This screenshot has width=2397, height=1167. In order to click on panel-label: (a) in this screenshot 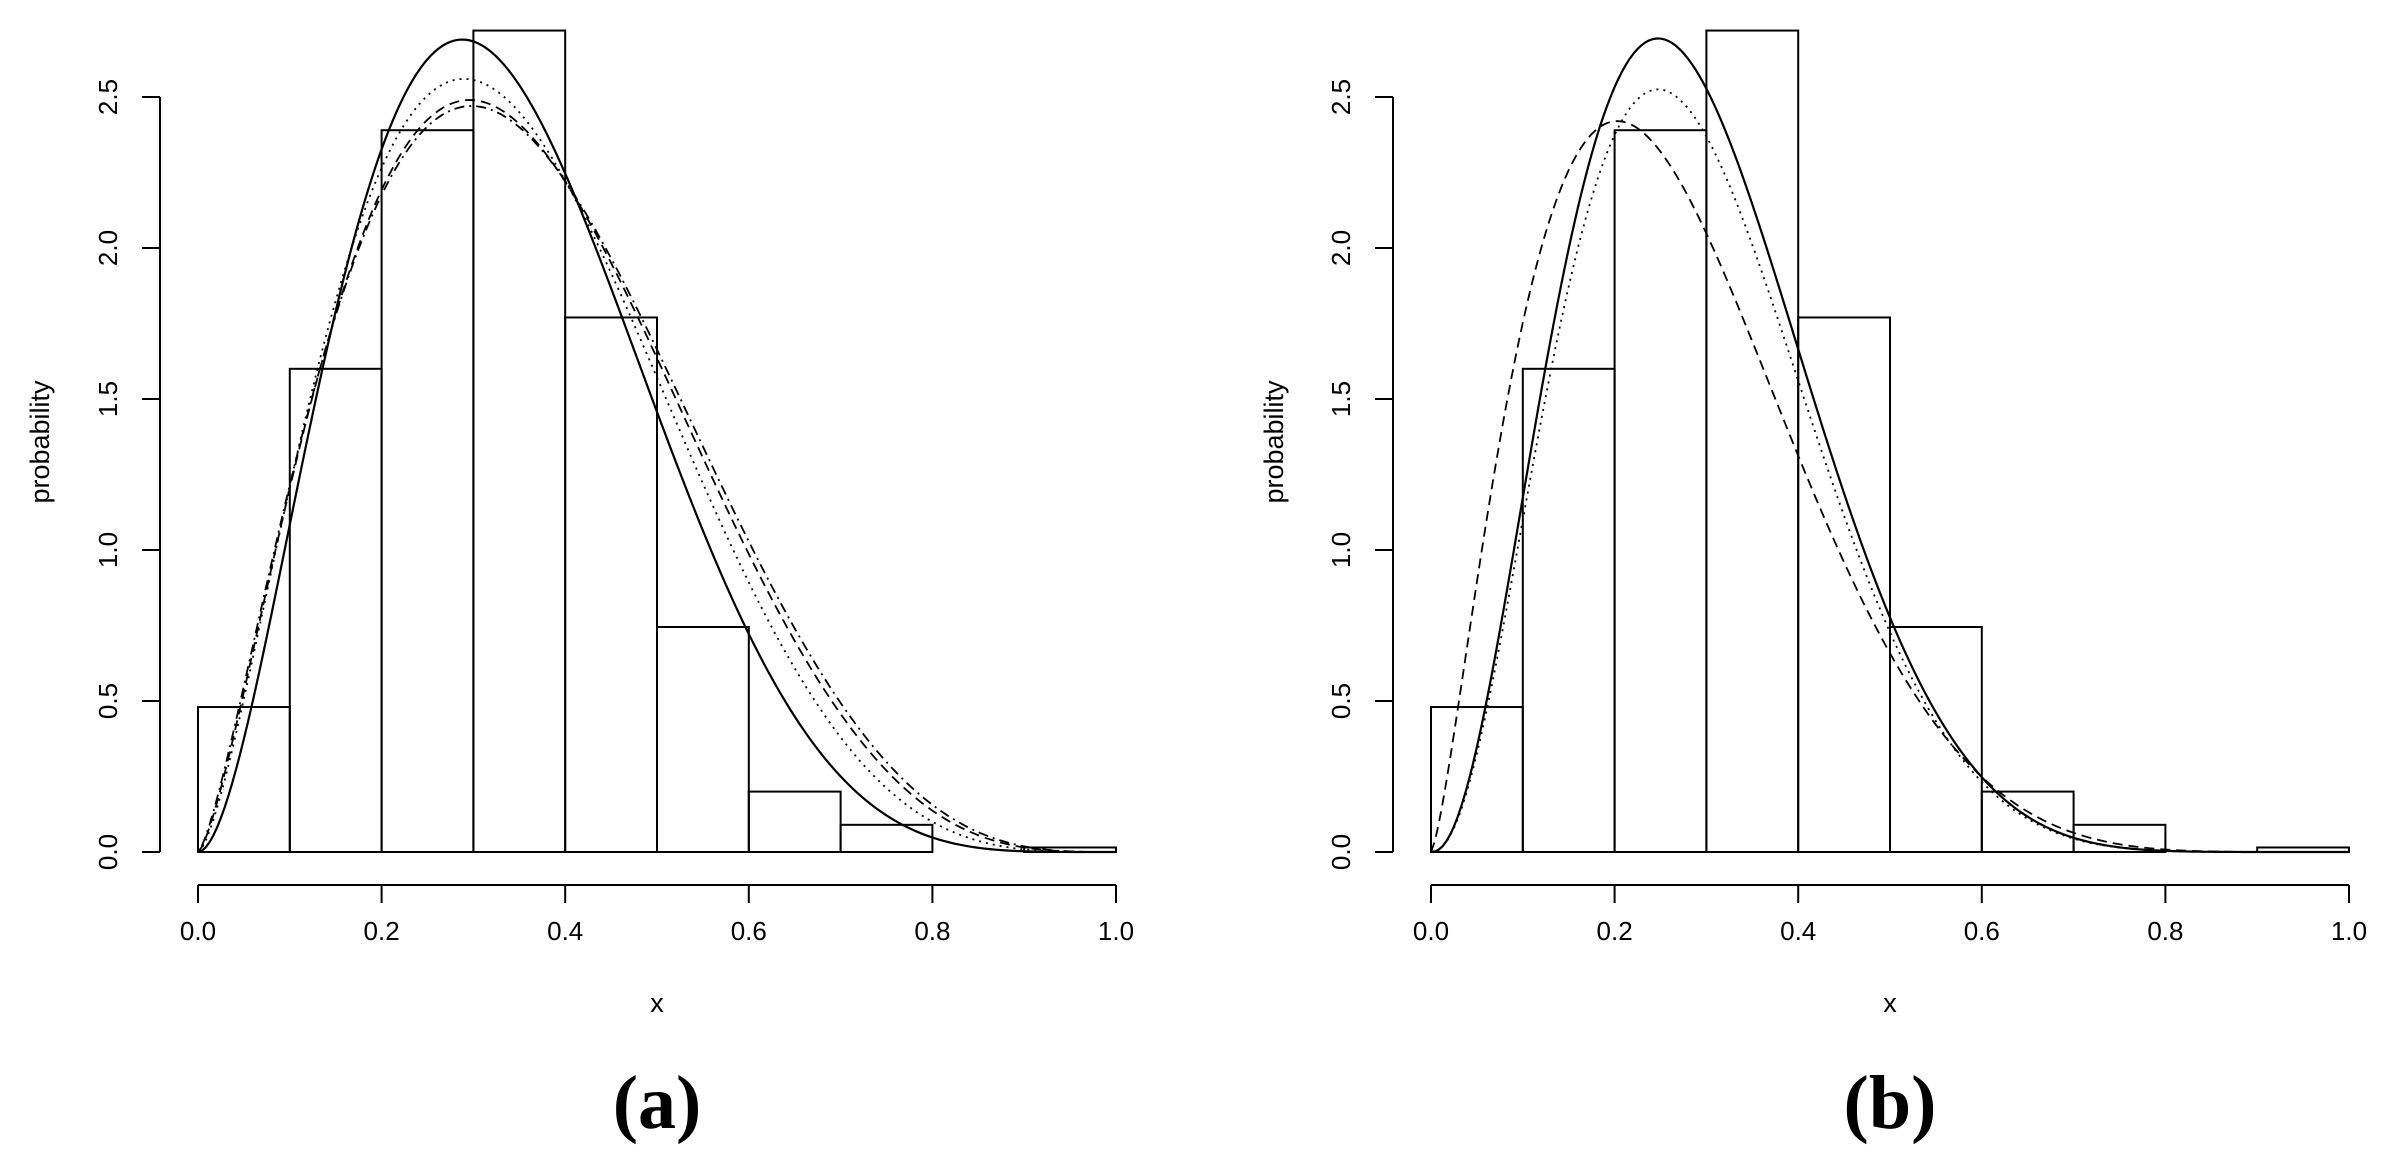, I will do `click(657, 1103)`.